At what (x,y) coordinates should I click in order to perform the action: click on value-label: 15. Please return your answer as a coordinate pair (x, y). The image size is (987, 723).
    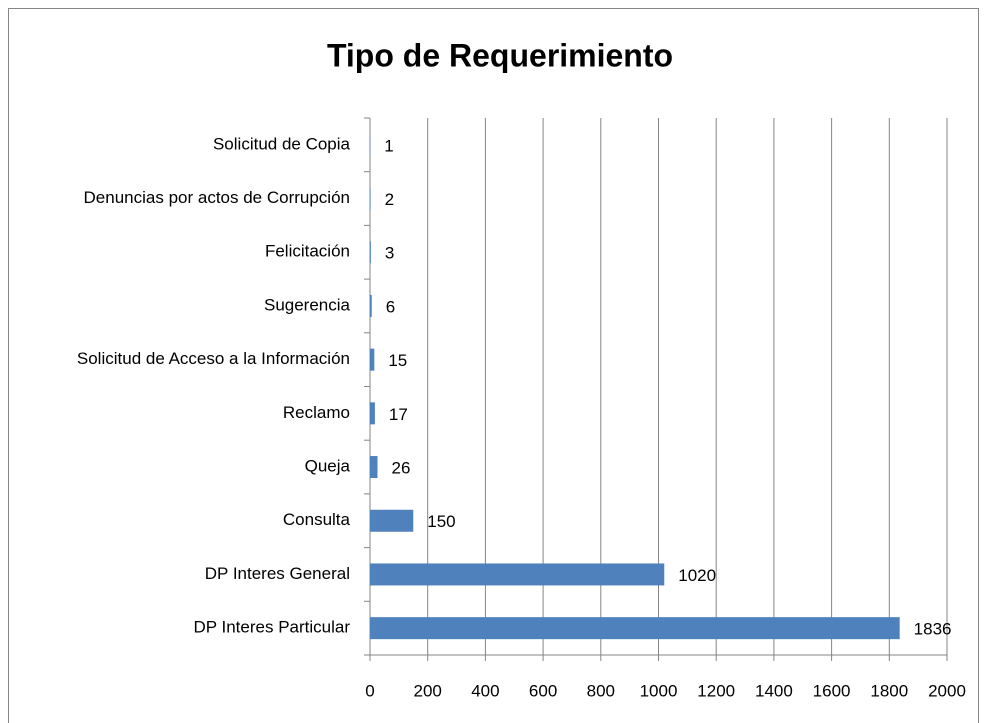
    Looking at the image, I should click on (397, 360).